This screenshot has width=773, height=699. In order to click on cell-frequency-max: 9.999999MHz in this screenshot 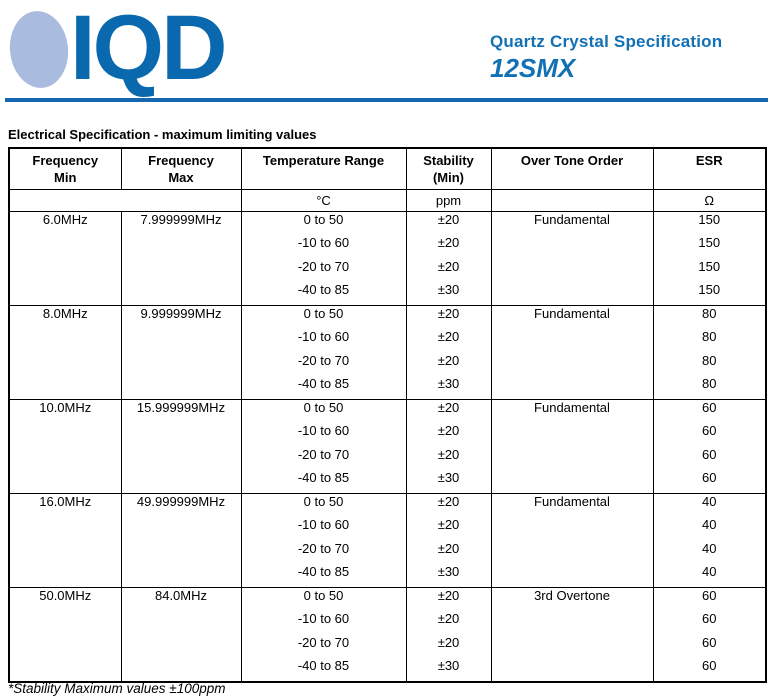, I will do `click(181, 352)`.